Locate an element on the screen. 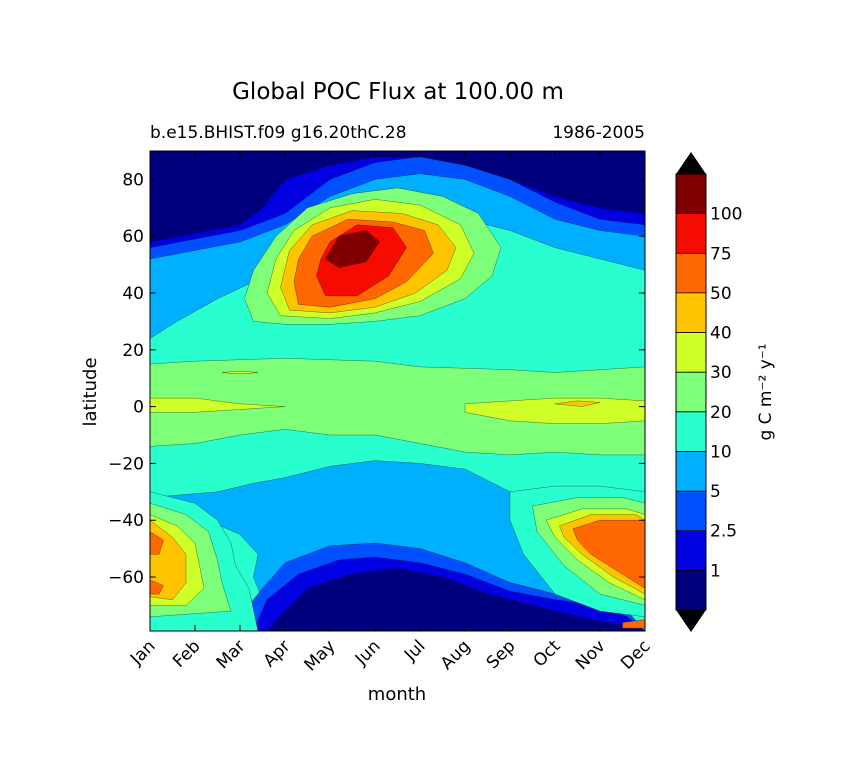 The image size is (857, 783). colorbar-tick-label: 75 is located at coordinates (721, 254).